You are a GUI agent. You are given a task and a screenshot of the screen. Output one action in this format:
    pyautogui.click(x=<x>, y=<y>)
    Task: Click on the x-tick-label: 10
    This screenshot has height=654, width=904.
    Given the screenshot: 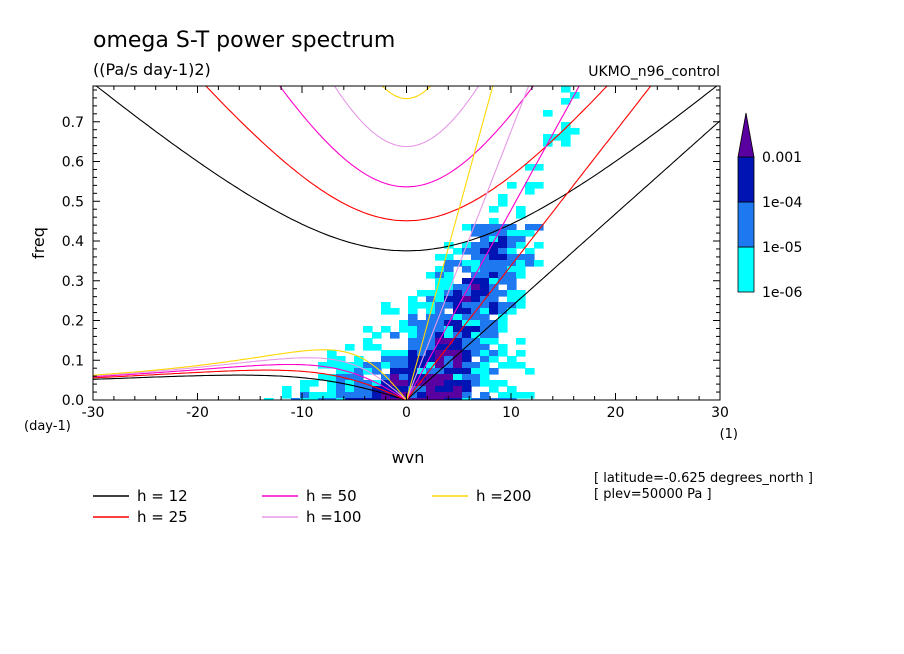 What is the action you would take?
    pyautogui.click(x=511, y=413)
    